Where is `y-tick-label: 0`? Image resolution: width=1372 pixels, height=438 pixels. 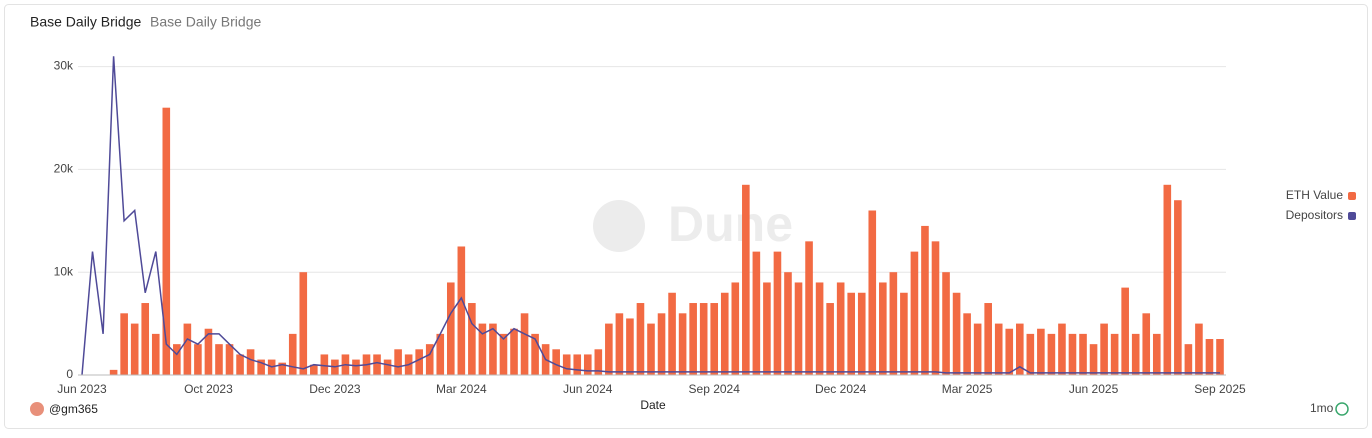 y-tick-label: 0 is located at coordinates (69, 374).